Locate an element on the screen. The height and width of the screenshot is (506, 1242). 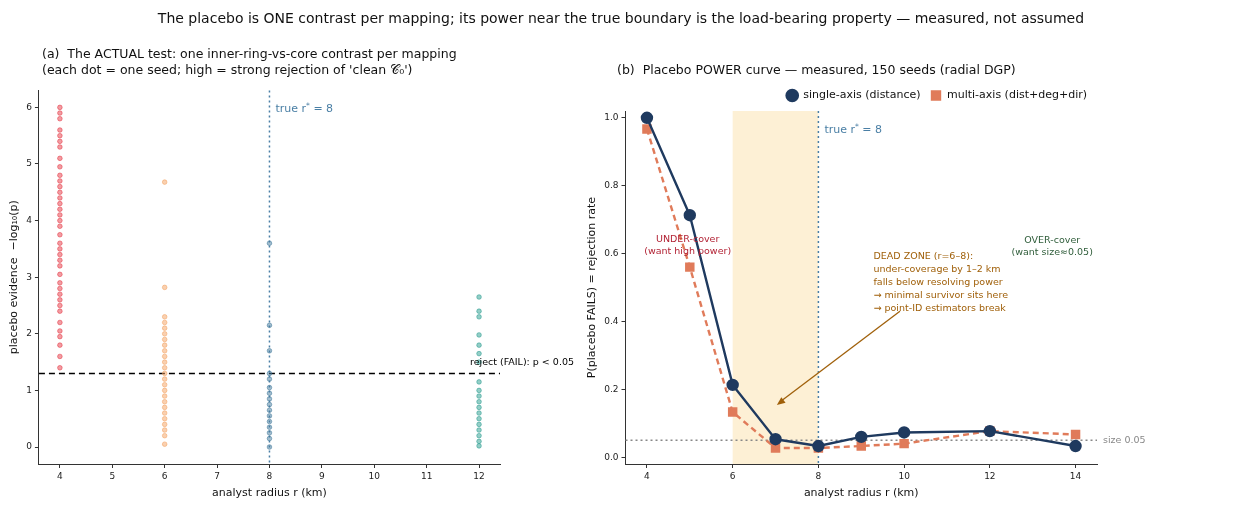
chart-title: (a) The ACTUAL test: one inner-ring-vs-core contrast per mapping is located at coordinates (249, 54).